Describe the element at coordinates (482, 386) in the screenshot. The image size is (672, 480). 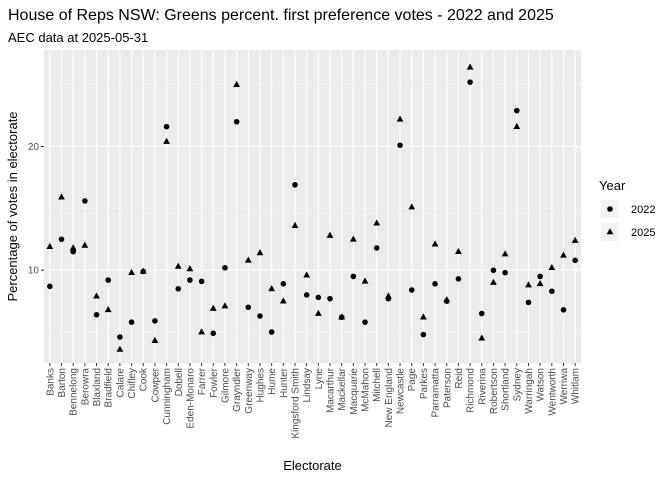
I see `x-tick-label: Riverina` at that location.